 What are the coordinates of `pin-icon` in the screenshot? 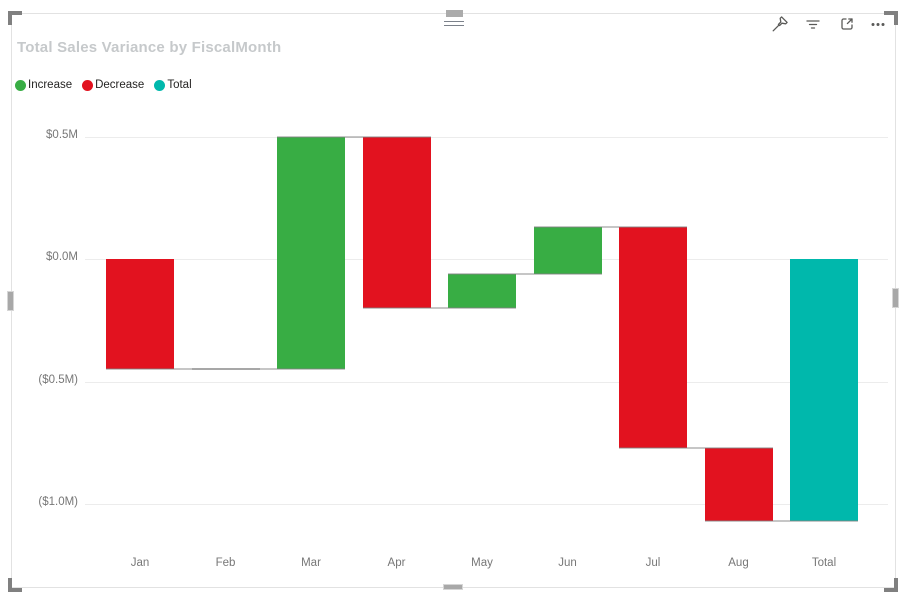 It's located at (780, 24).